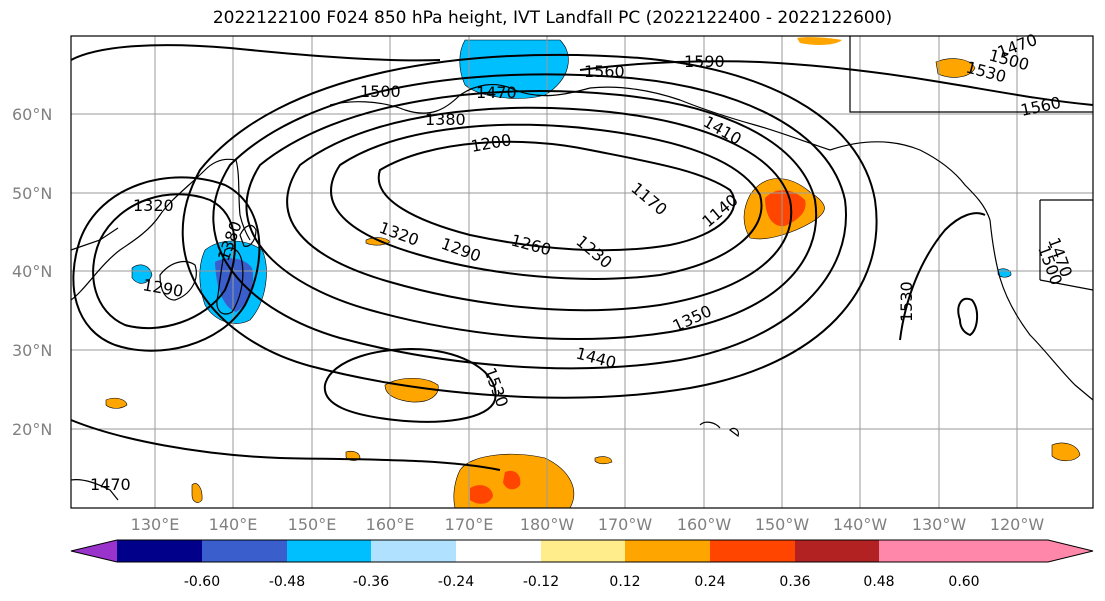 This screenshot has width=1105, height=601. Describe the element at coordinates (794, 582) in the screenshot. I see `colorbar-tick: 0.36` at that location.